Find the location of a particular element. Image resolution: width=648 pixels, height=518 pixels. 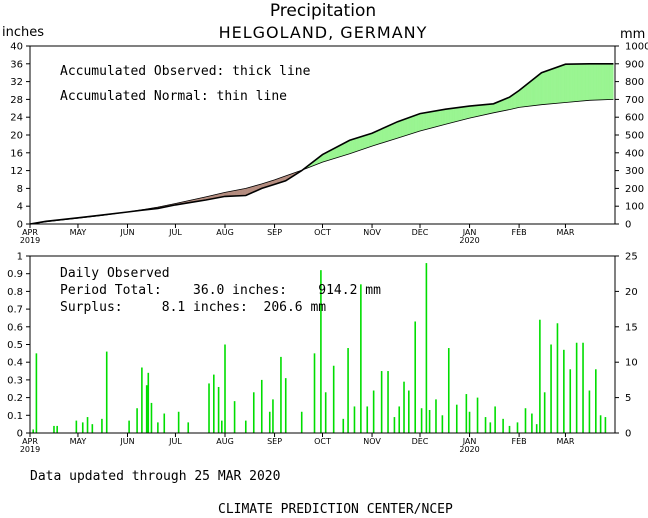

bottom-left-tick-label: 0.6 is located at coordinates (15, 327).